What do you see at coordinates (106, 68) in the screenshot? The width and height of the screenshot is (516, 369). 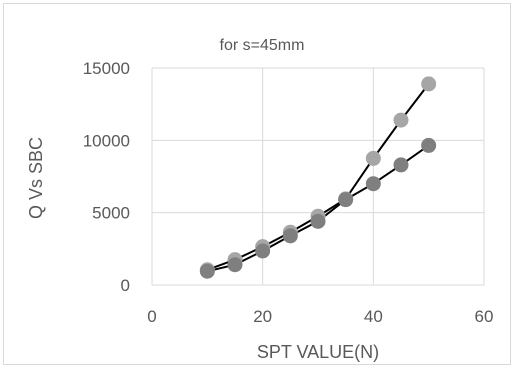 I see `y-tick-label: 15000` at bounding box center [106, 68].